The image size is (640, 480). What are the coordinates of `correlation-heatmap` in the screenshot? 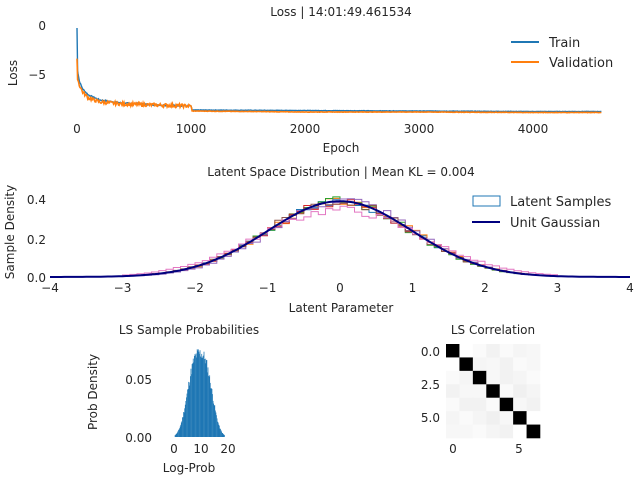 It's located at (493, 391).